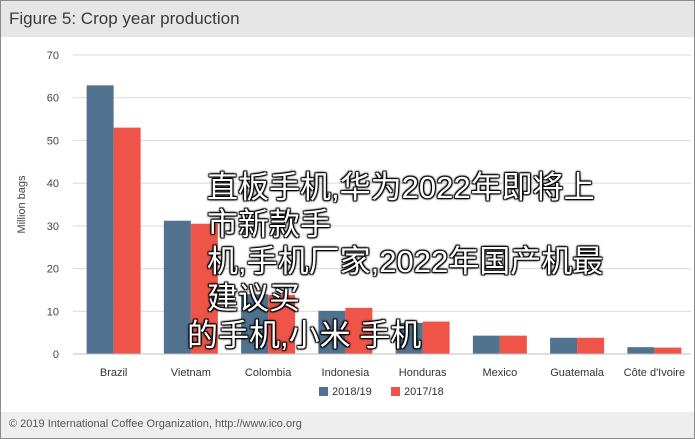  I want to click on x-tick-label: Honduras, so click(423, 373).